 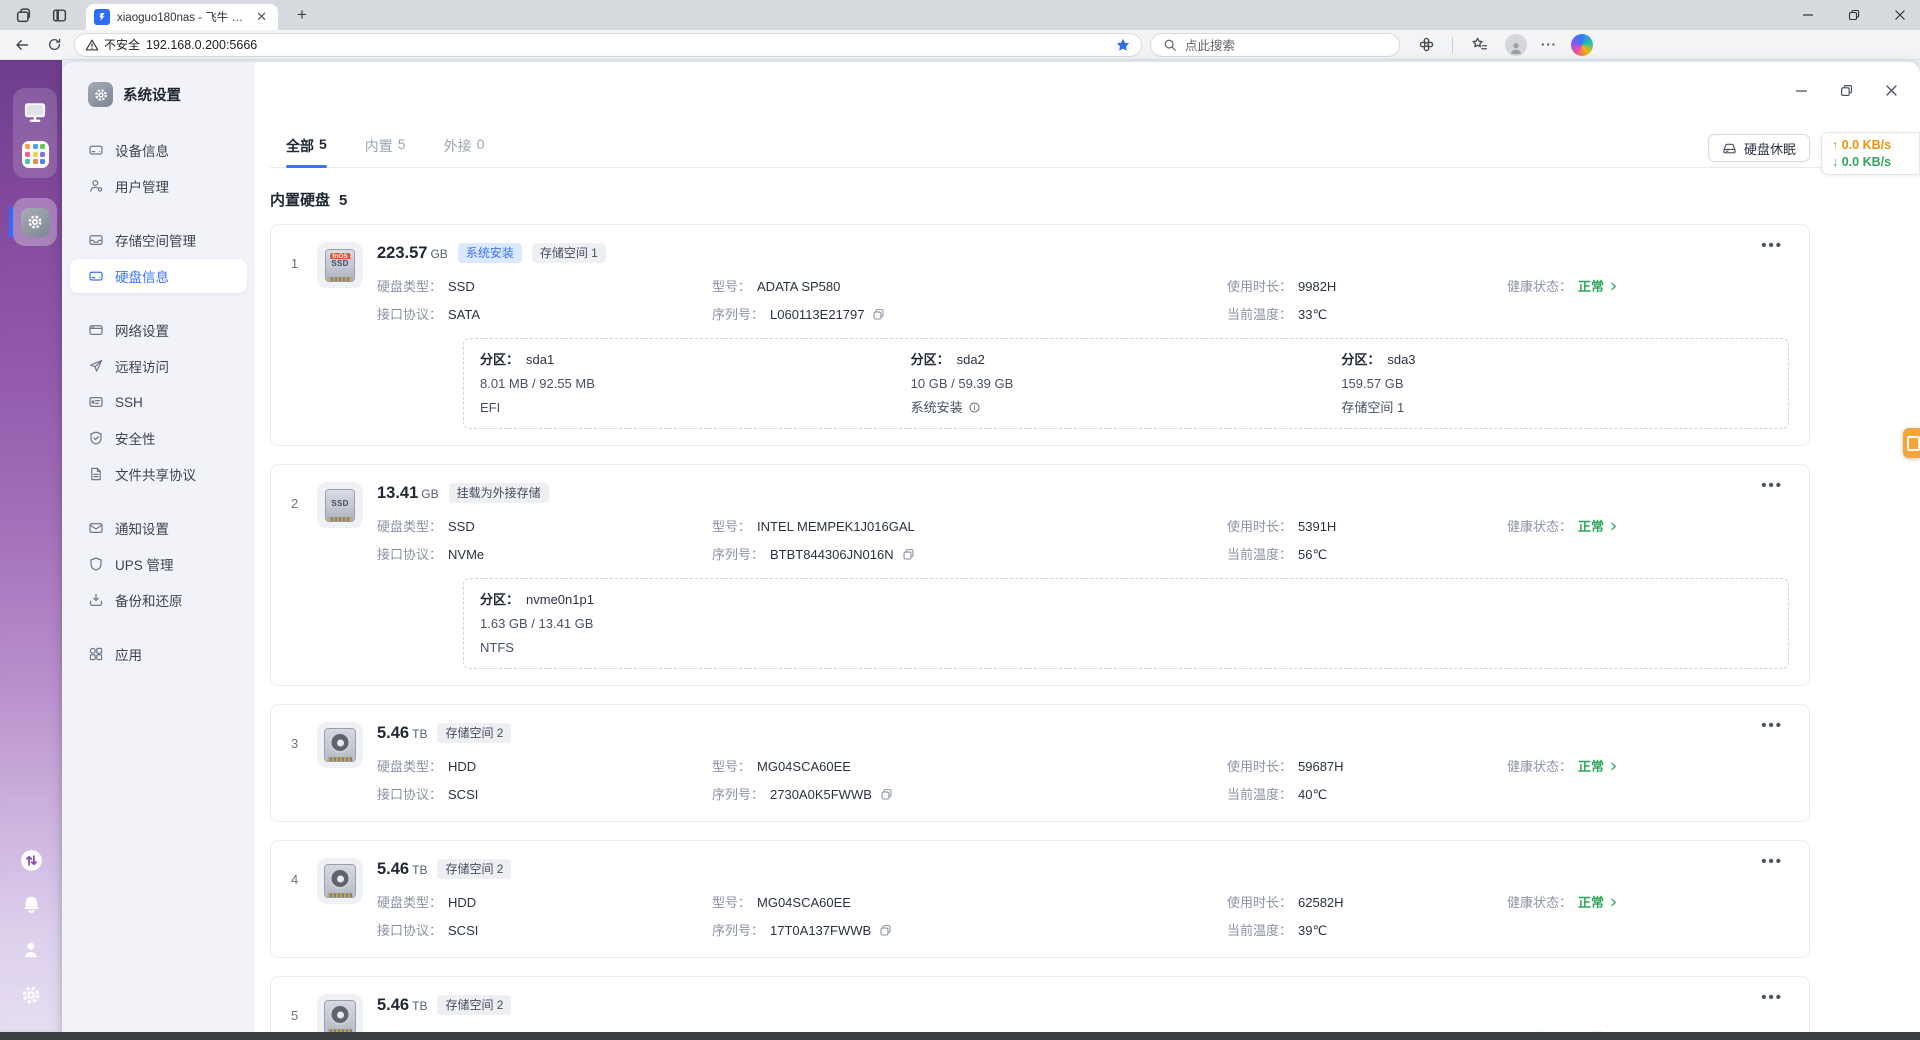 What do you see at coordinates (1123, 45) in the screenshot?
I see `favorite-star-icon` at bounding box center [1123, 45].